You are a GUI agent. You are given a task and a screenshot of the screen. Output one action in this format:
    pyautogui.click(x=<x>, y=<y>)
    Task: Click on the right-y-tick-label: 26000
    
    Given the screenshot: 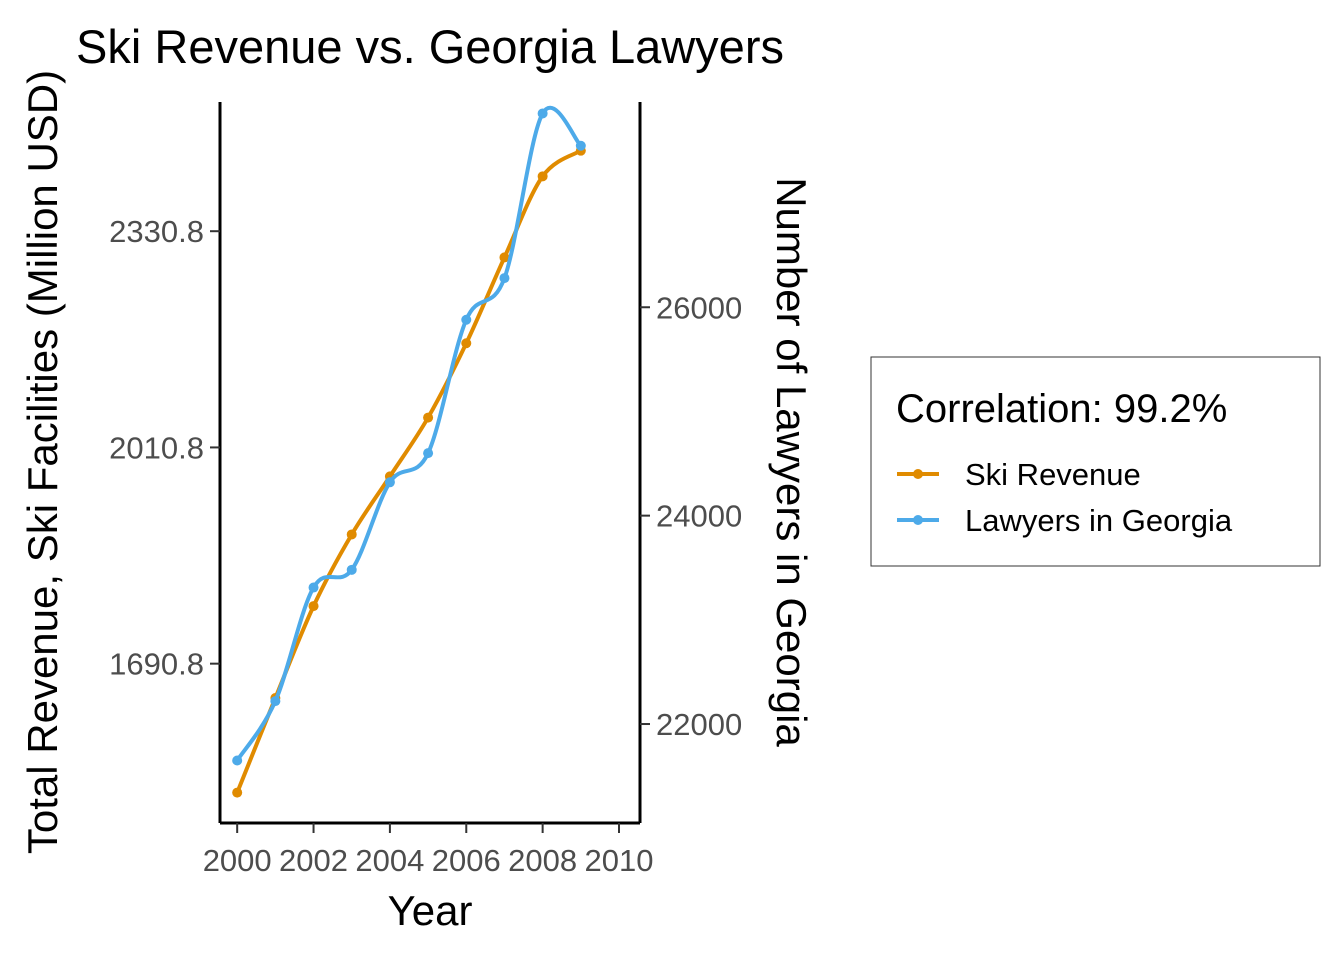 What is the action you would take?
    pyautogui.click(x=699, y=307)
    